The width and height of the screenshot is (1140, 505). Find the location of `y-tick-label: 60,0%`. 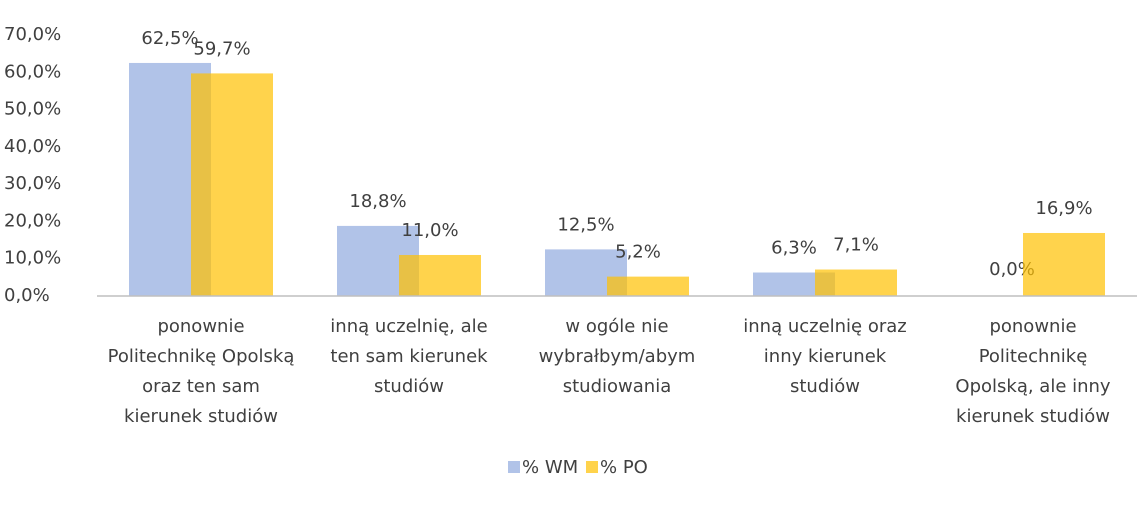

y-tick-label: 60,0% is located at coordinates (32, 71).